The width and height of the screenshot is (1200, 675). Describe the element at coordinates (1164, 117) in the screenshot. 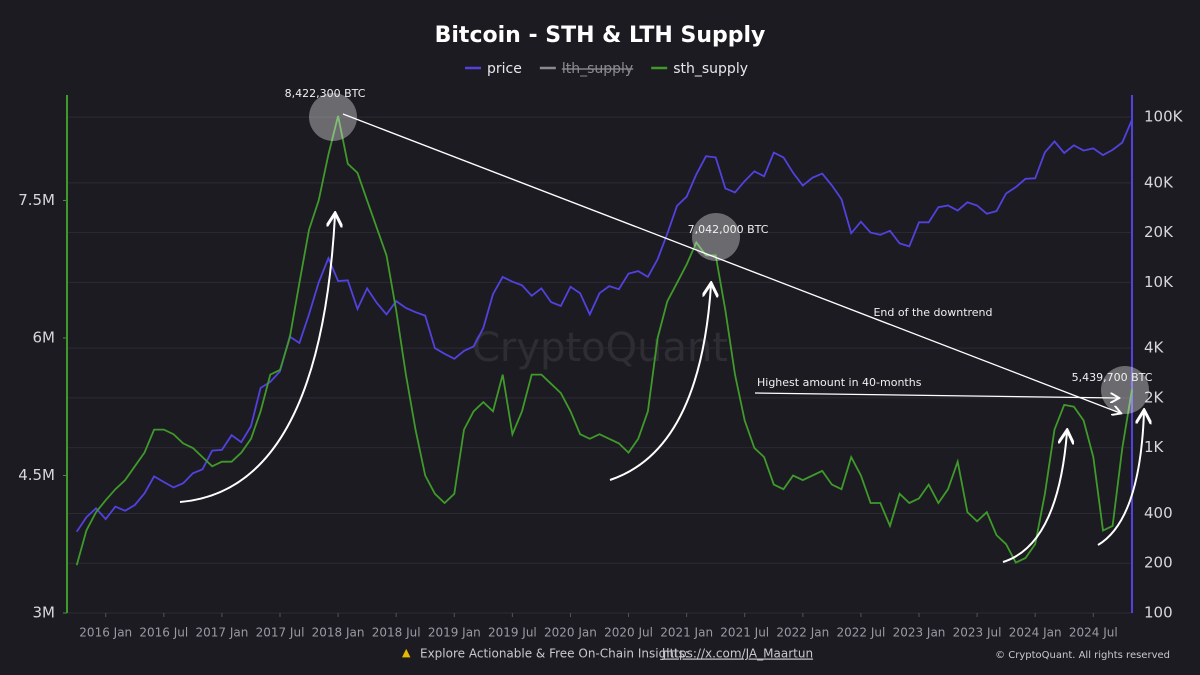

I see `y2-tick-label: 100K` at that location.